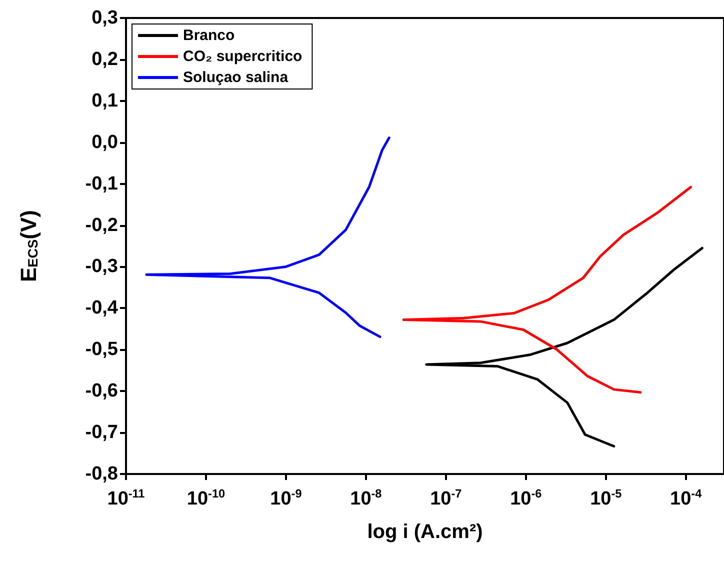 Image resolution: width=724 pixels, height=562 pixels. What do you see at coordinates (105, 18) in the screenshot?
I see `y-tick-label: 0,3` at bounding box center [105, 18].